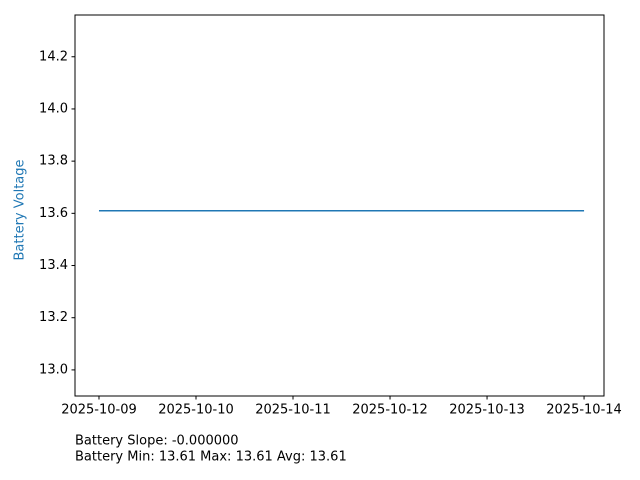 The image size is (640, 480). Describe the element at coordinates (53, 369) in the screenshot. I see `y-tick-label: 13.0` at that location.